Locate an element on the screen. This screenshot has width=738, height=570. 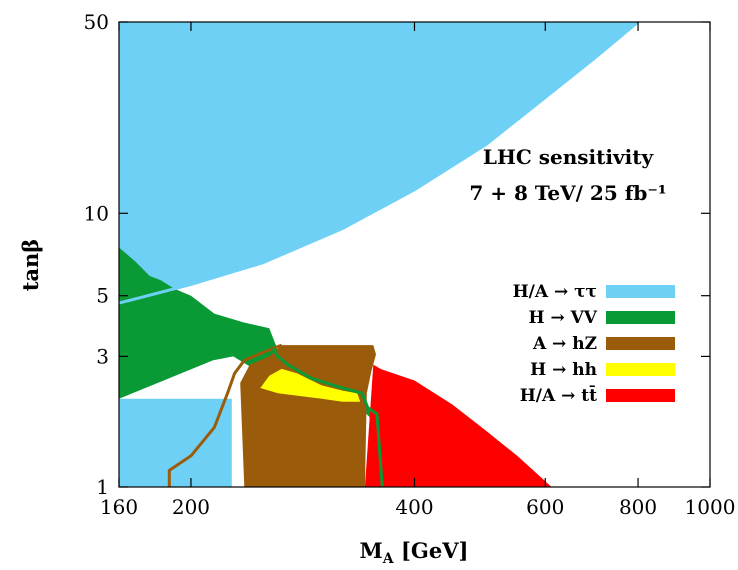
y-axis-title: tanβ is located at coordinates (30, 265).